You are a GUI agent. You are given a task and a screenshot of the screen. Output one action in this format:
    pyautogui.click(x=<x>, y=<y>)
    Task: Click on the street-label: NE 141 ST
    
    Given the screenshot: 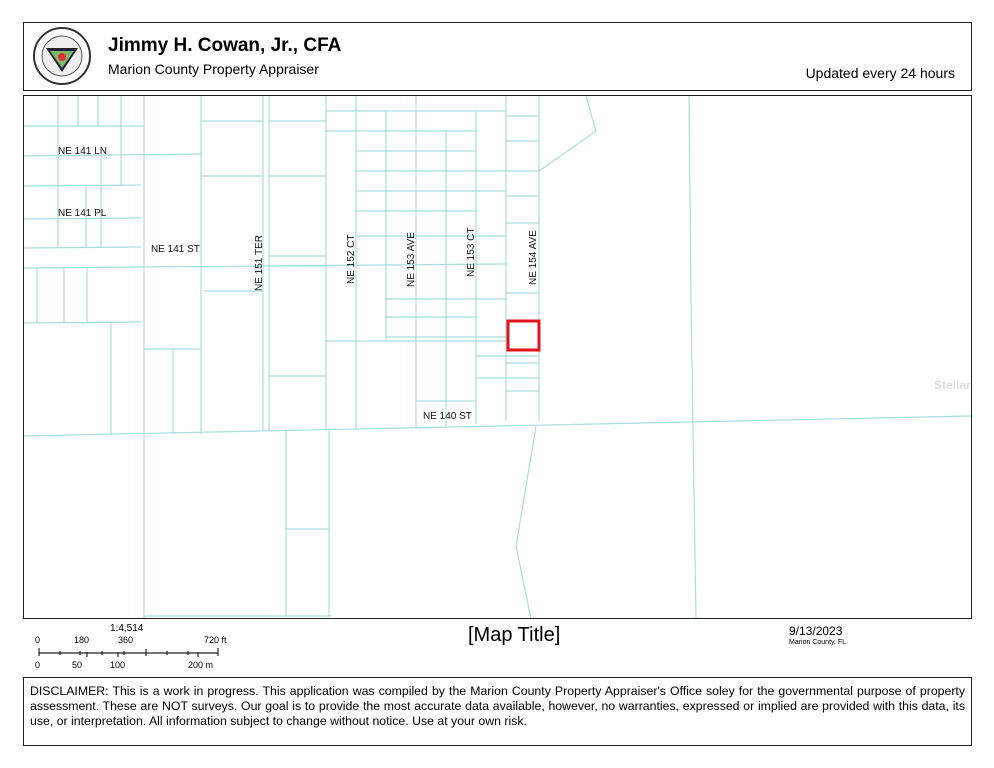 What is the action you would take?
    pyautogui.click(x=175, y=249)
    